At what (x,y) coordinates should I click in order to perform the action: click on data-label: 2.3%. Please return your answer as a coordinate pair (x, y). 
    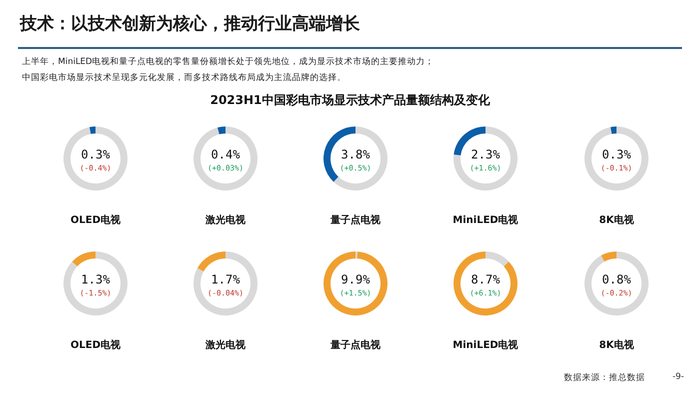
    Looking at the image, I should click on (486, 155).